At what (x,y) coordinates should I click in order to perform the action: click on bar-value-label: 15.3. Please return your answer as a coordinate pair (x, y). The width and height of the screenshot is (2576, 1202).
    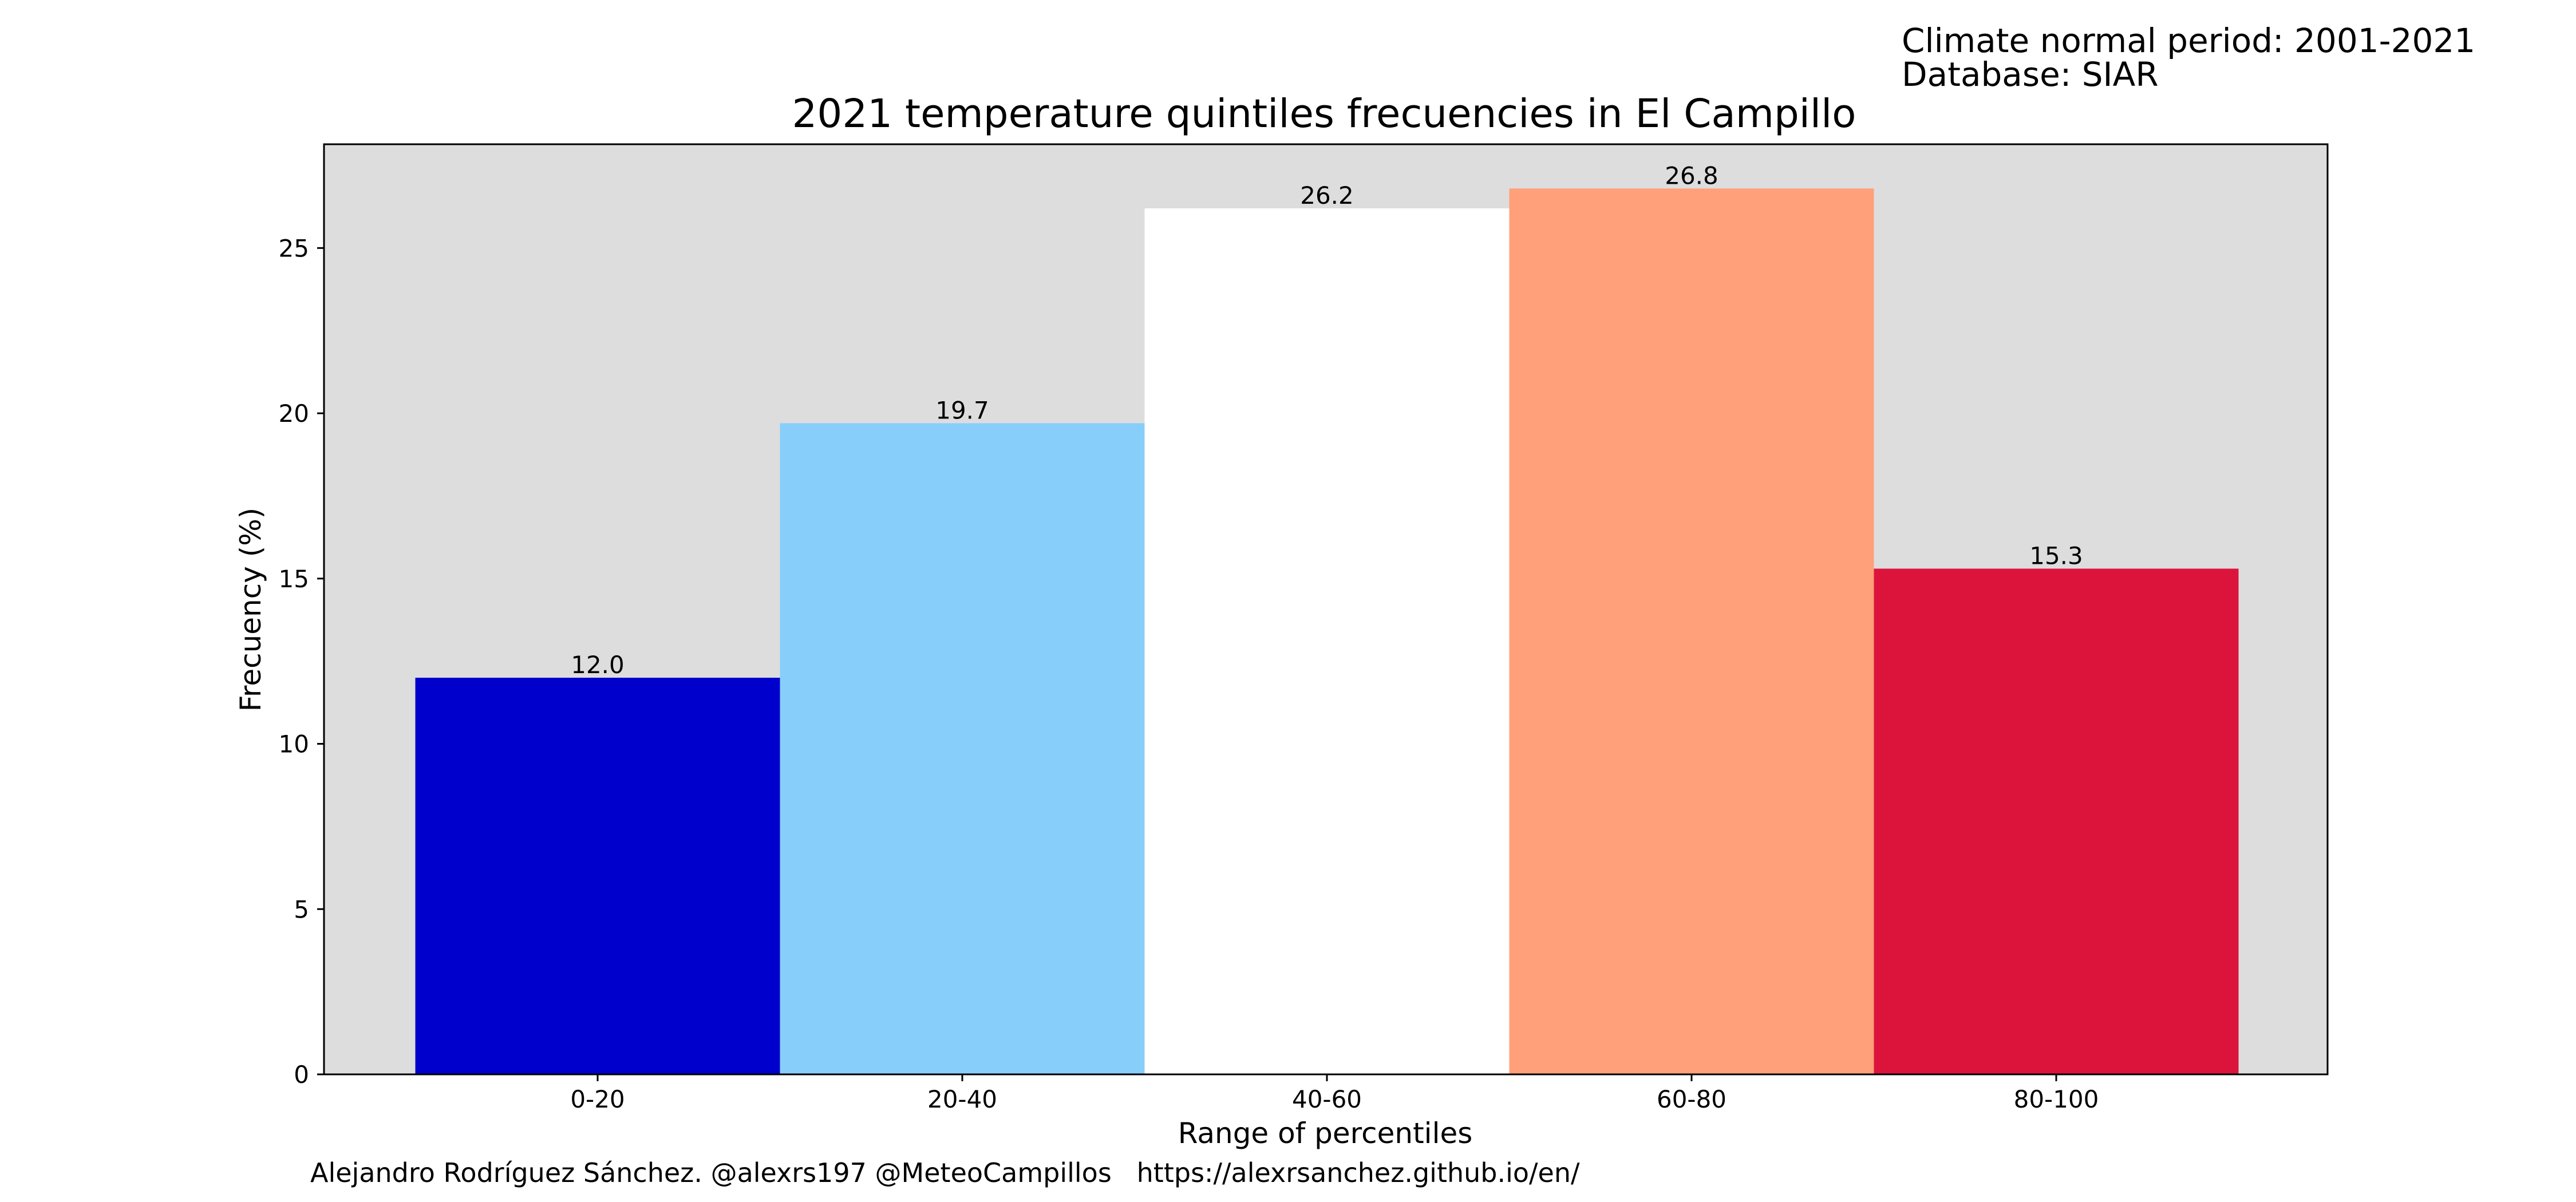
    Looking at the image, I should click on (2056, 556).